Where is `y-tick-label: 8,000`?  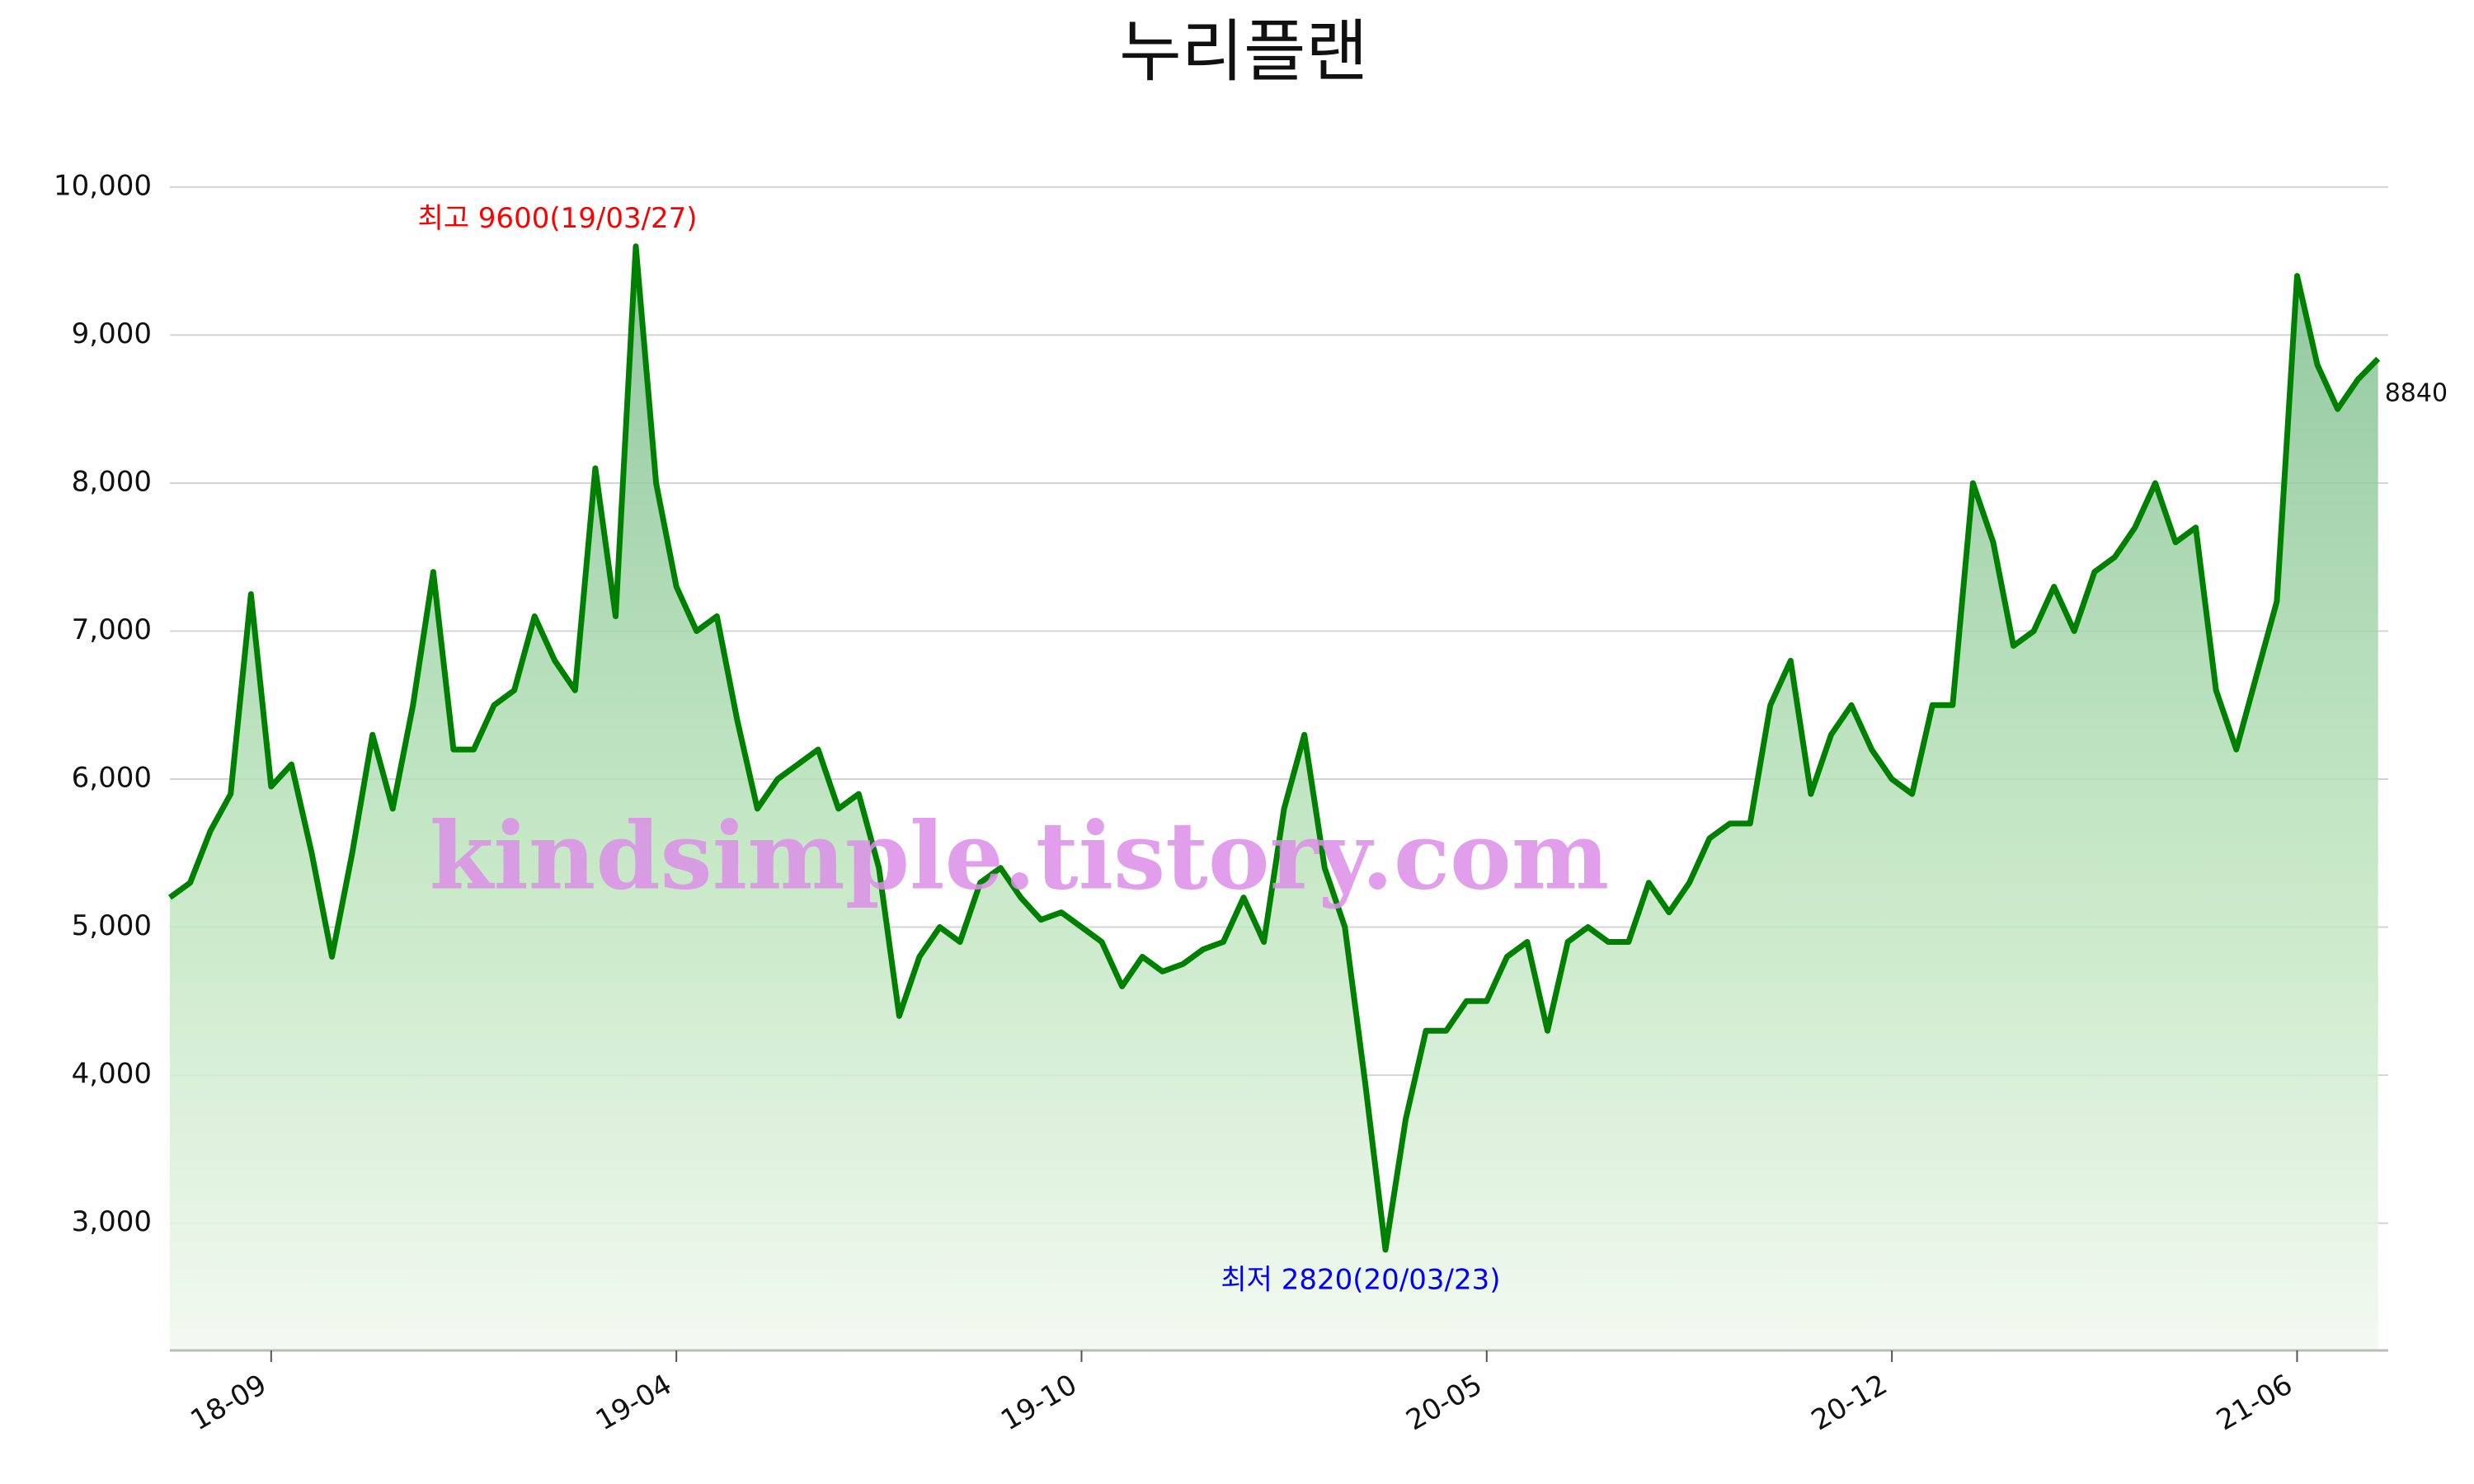
y-tick-label: 8,000 is located at coordinates (112, 481).